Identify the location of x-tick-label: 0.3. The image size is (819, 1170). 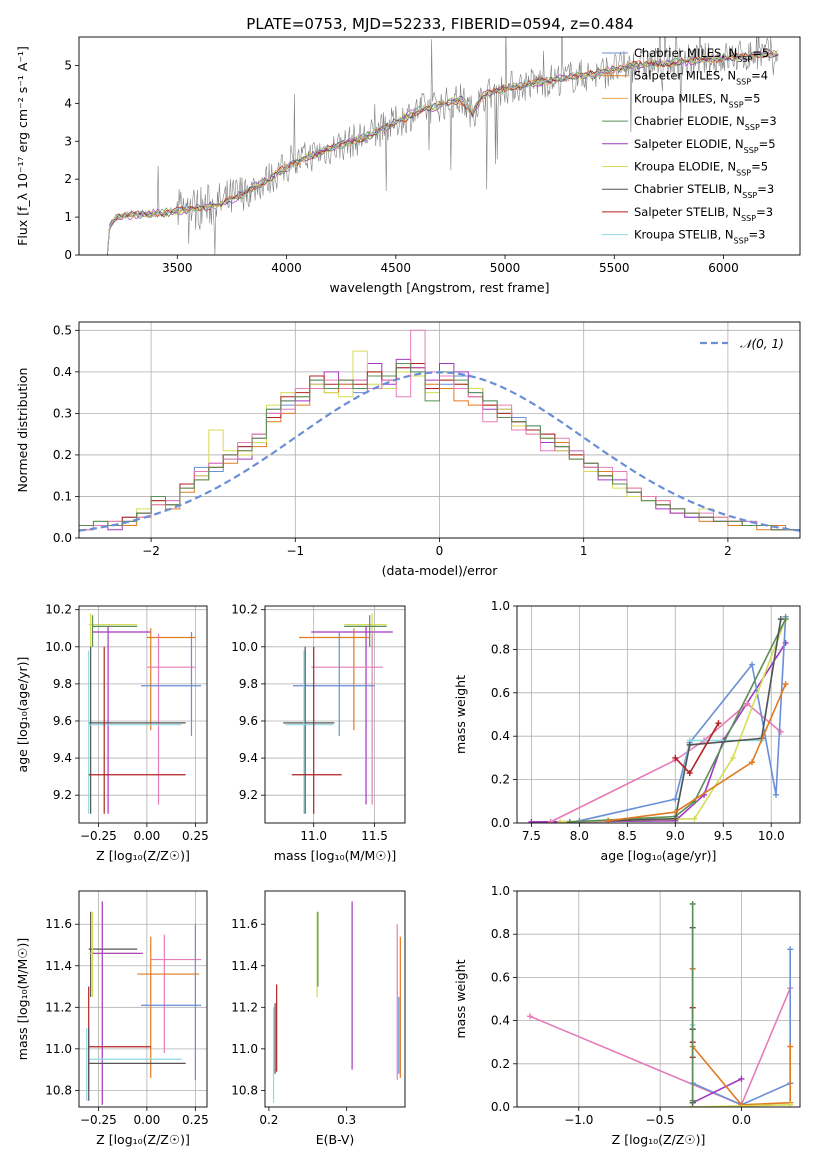
(346, 1120).